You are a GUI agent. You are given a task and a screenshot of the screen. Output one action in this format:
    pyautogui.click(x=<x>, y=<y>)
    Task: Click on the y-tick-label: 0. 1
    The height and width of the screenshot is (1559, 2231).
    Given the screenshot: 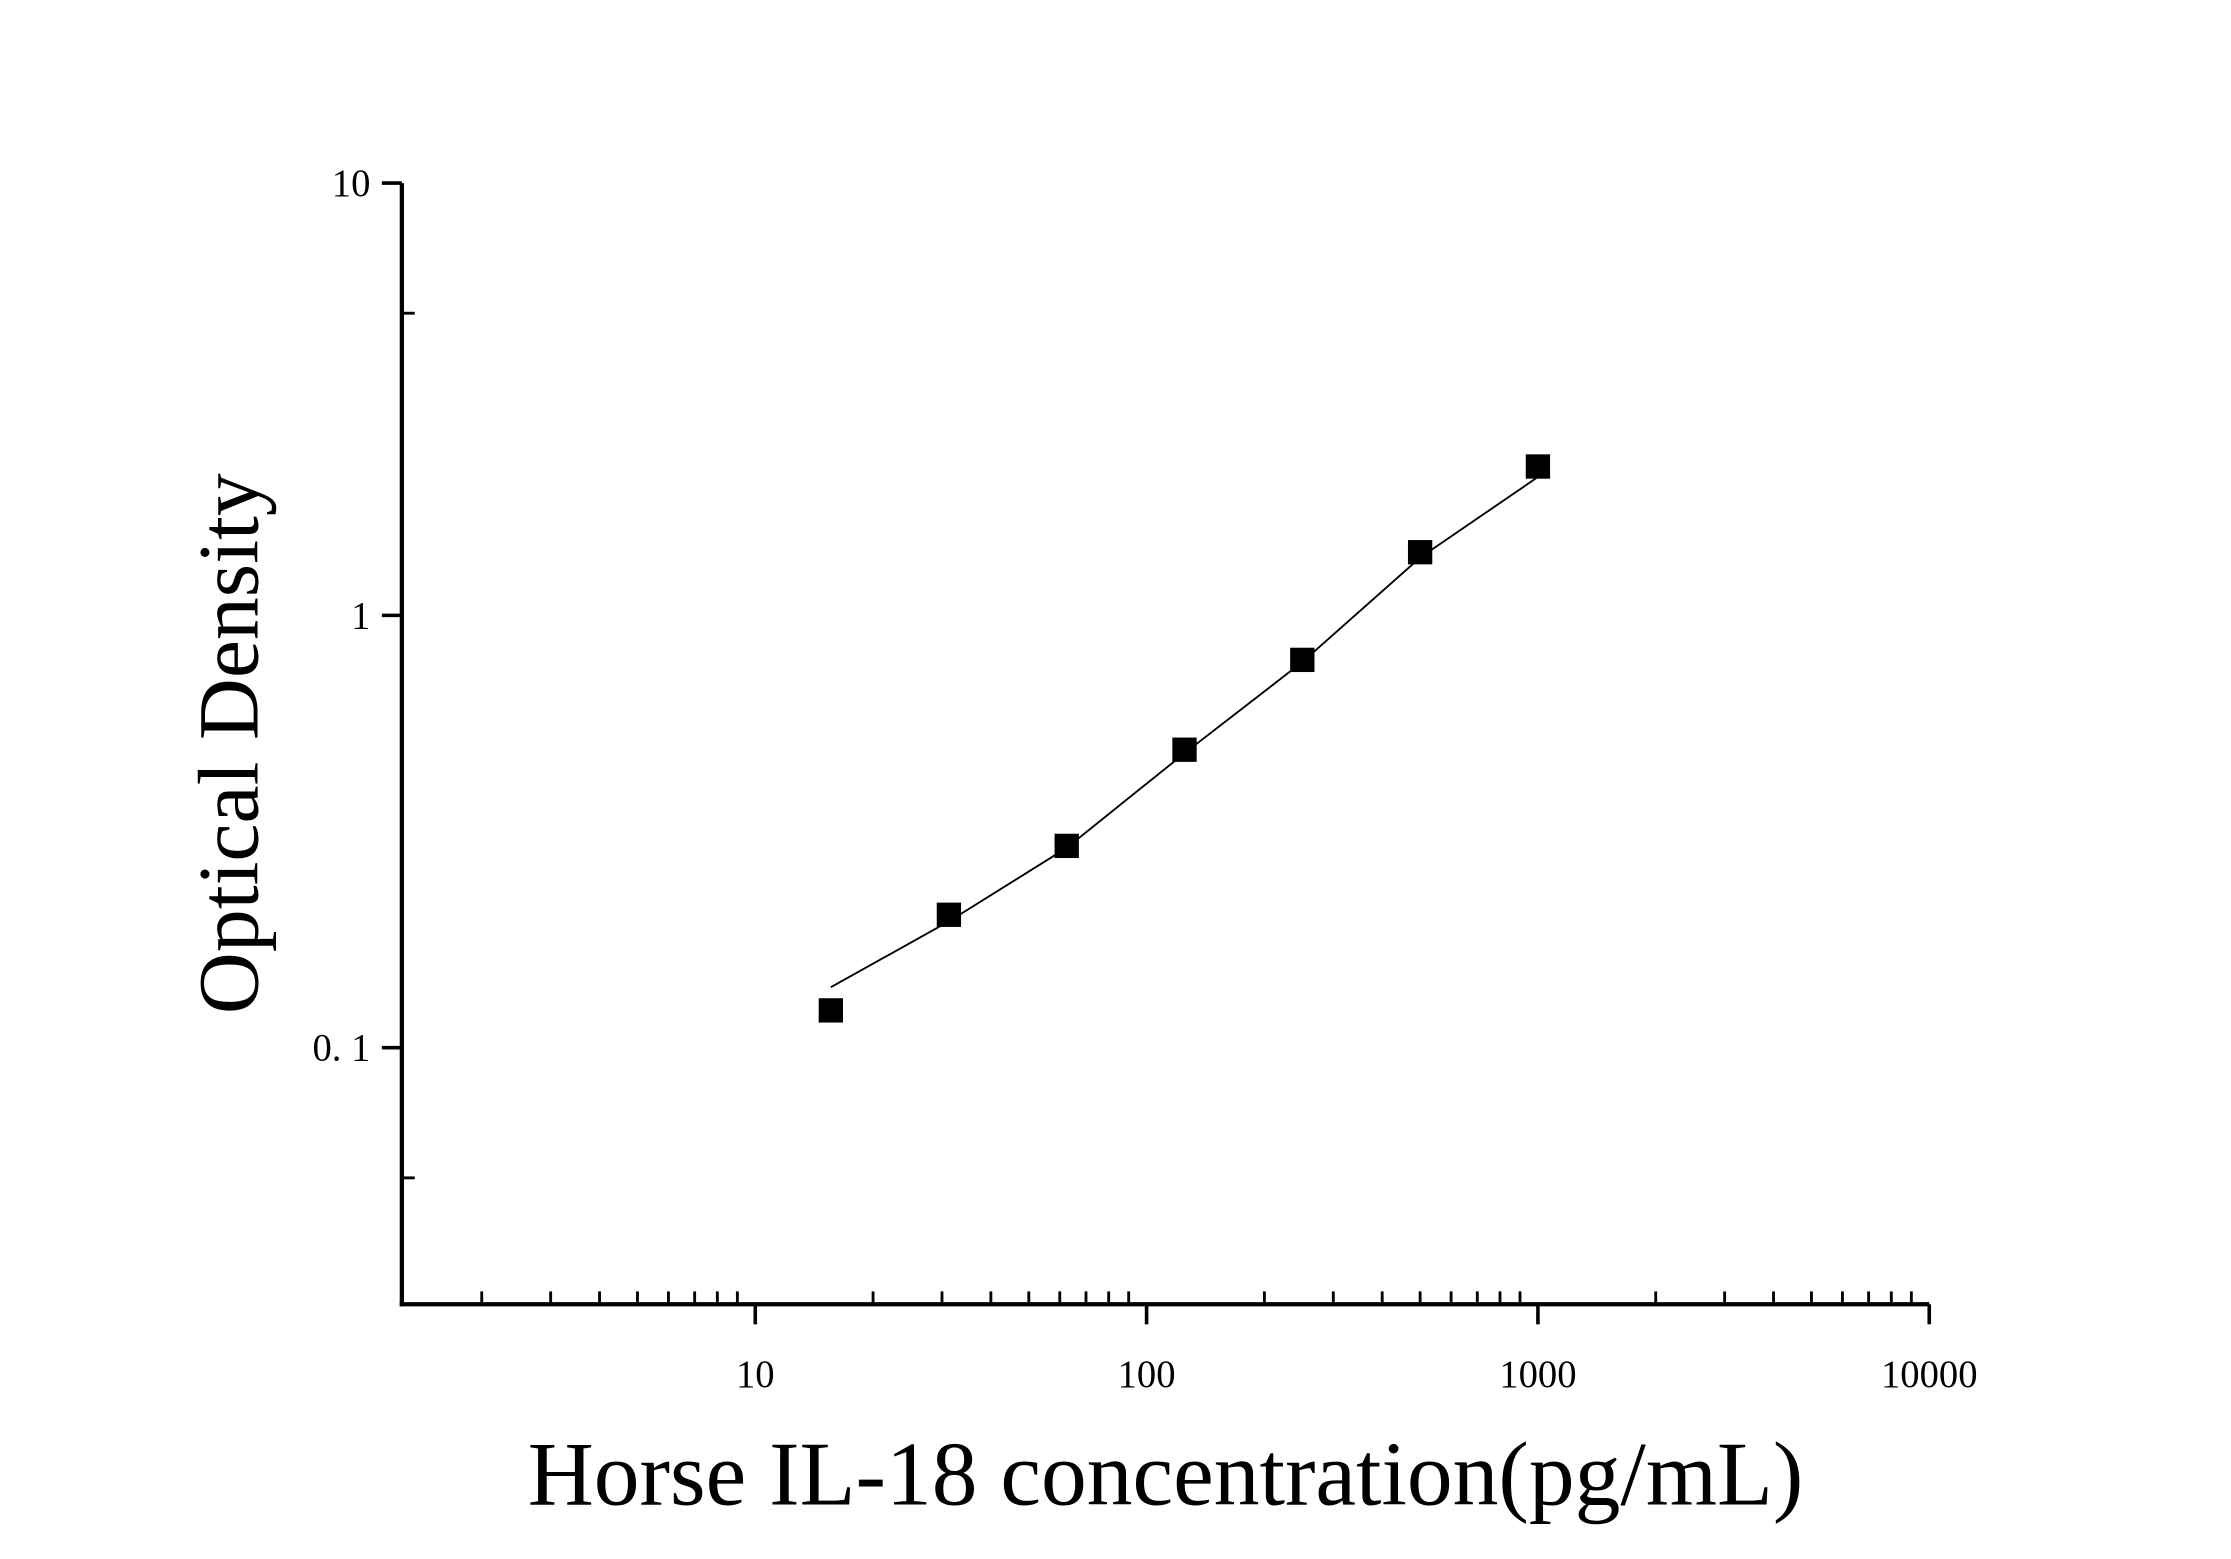 What is the action you would take?
    pyautogui.click(x=341, y=1049)
    